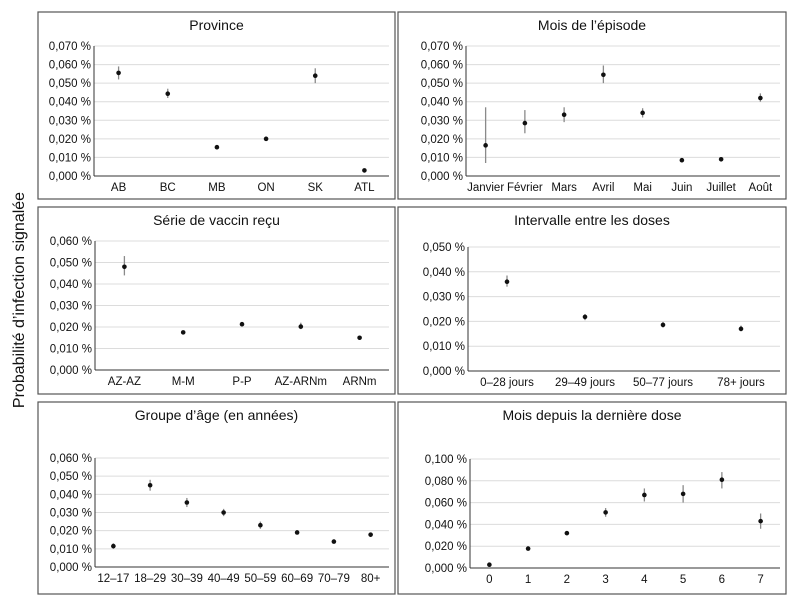 This screenshot has width=792, height=605. Describe the element at coordinates (585, 383) in the screenshot. I see `x-tick-label: 29–49 jours` at that location.